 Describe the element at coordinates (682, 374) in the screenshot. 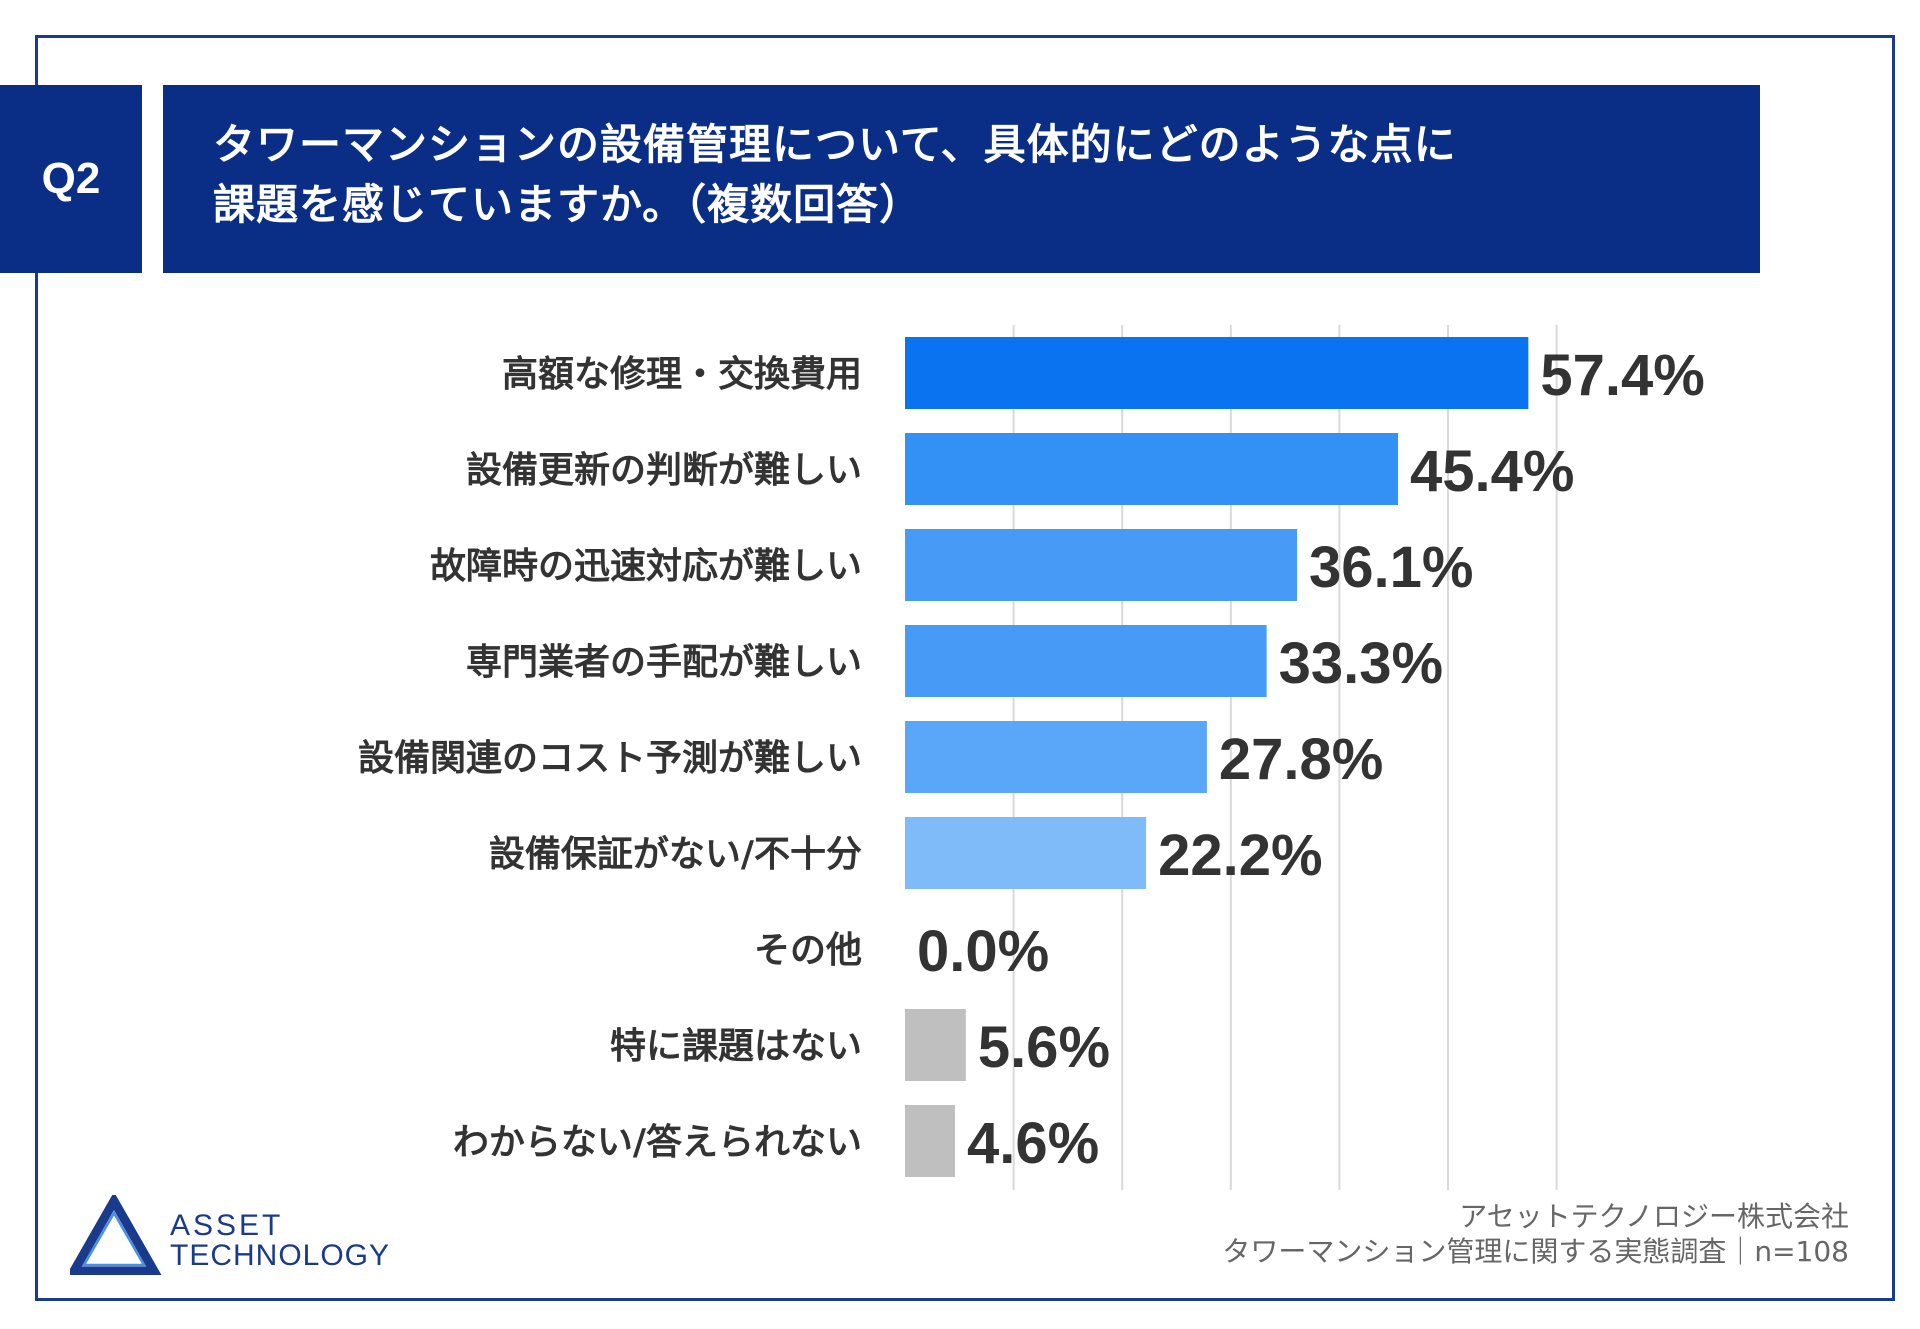

I see `category-label: 高額な修理・交換費用` at that location.